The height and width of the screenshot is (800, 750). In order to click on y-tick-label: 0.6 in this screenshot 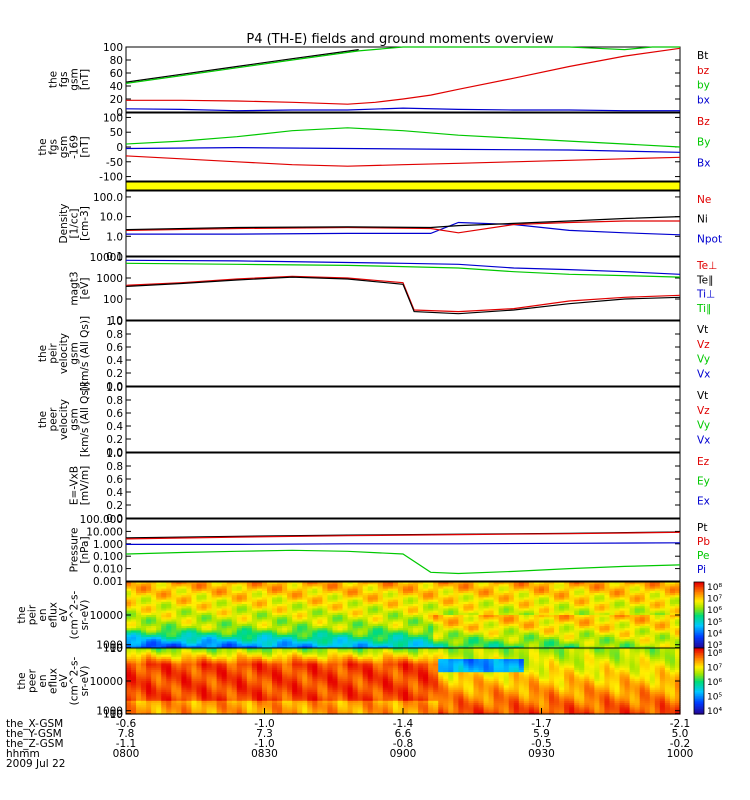, I will do `click(114, 348)`.